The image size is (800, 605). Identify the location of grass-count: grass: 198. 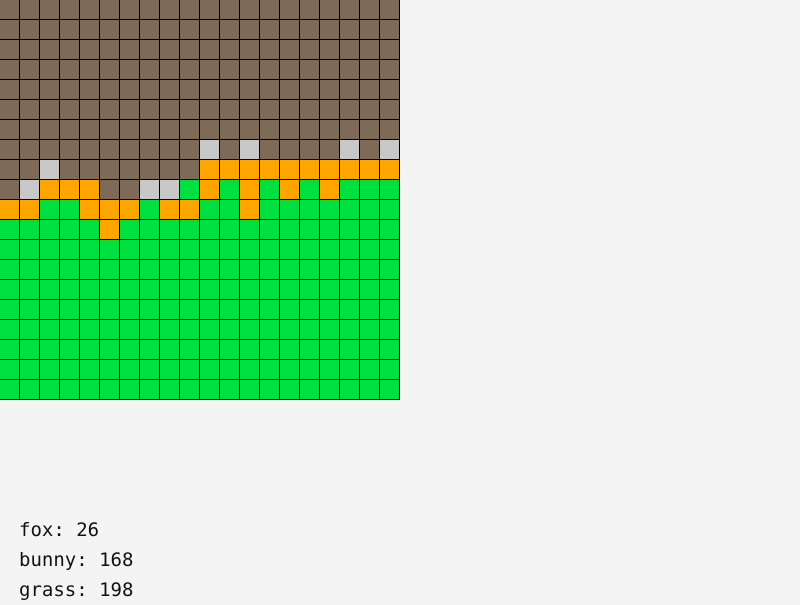
(76, 590).